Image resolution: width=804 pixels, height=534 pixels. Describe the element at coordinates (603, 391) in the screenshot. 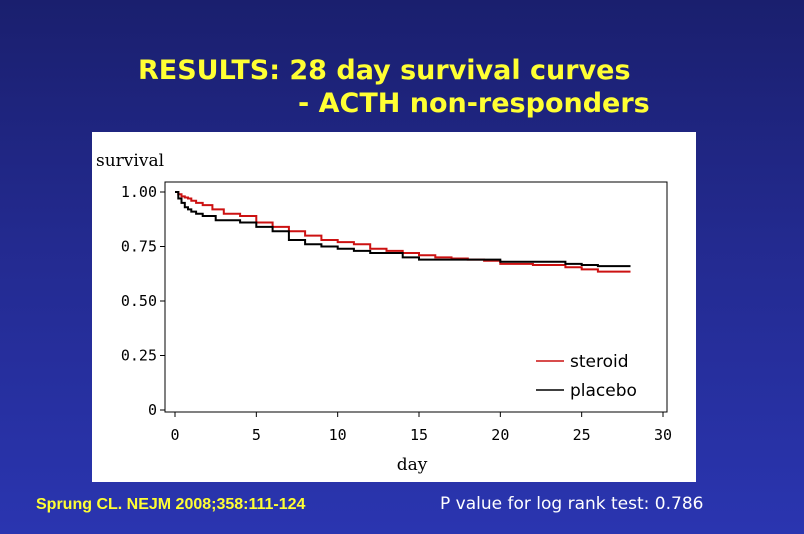

I see `legend-label-placebo: placebo` at that location.